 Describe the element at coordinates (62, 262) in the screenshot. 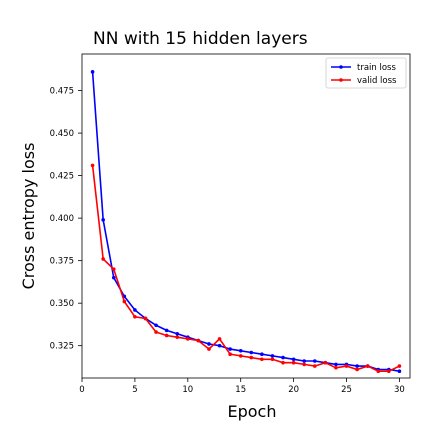

I see `y-tick-label: 0.375` at that location.